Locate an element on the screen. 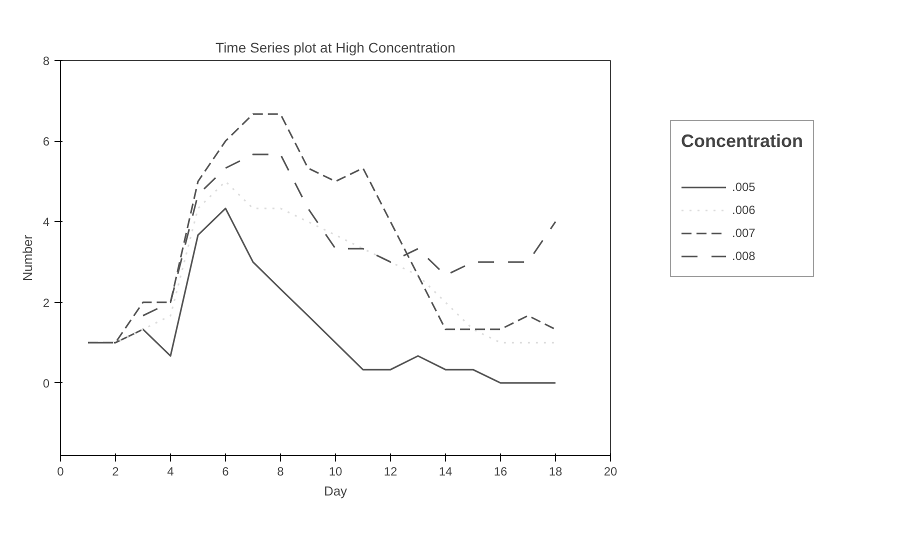  legend-label: .006 is located at coordinates (744, 210).